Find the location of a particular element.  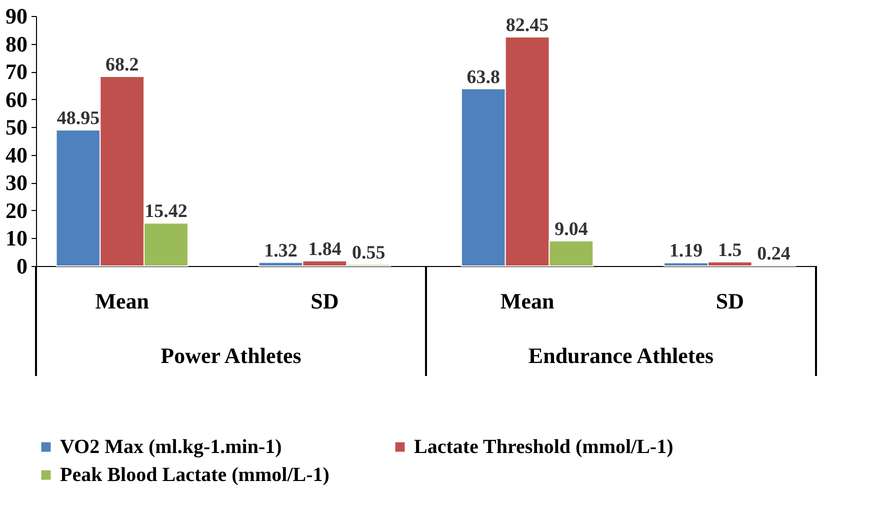

y-tick-label: 20 is located at coordinates (17, 210).